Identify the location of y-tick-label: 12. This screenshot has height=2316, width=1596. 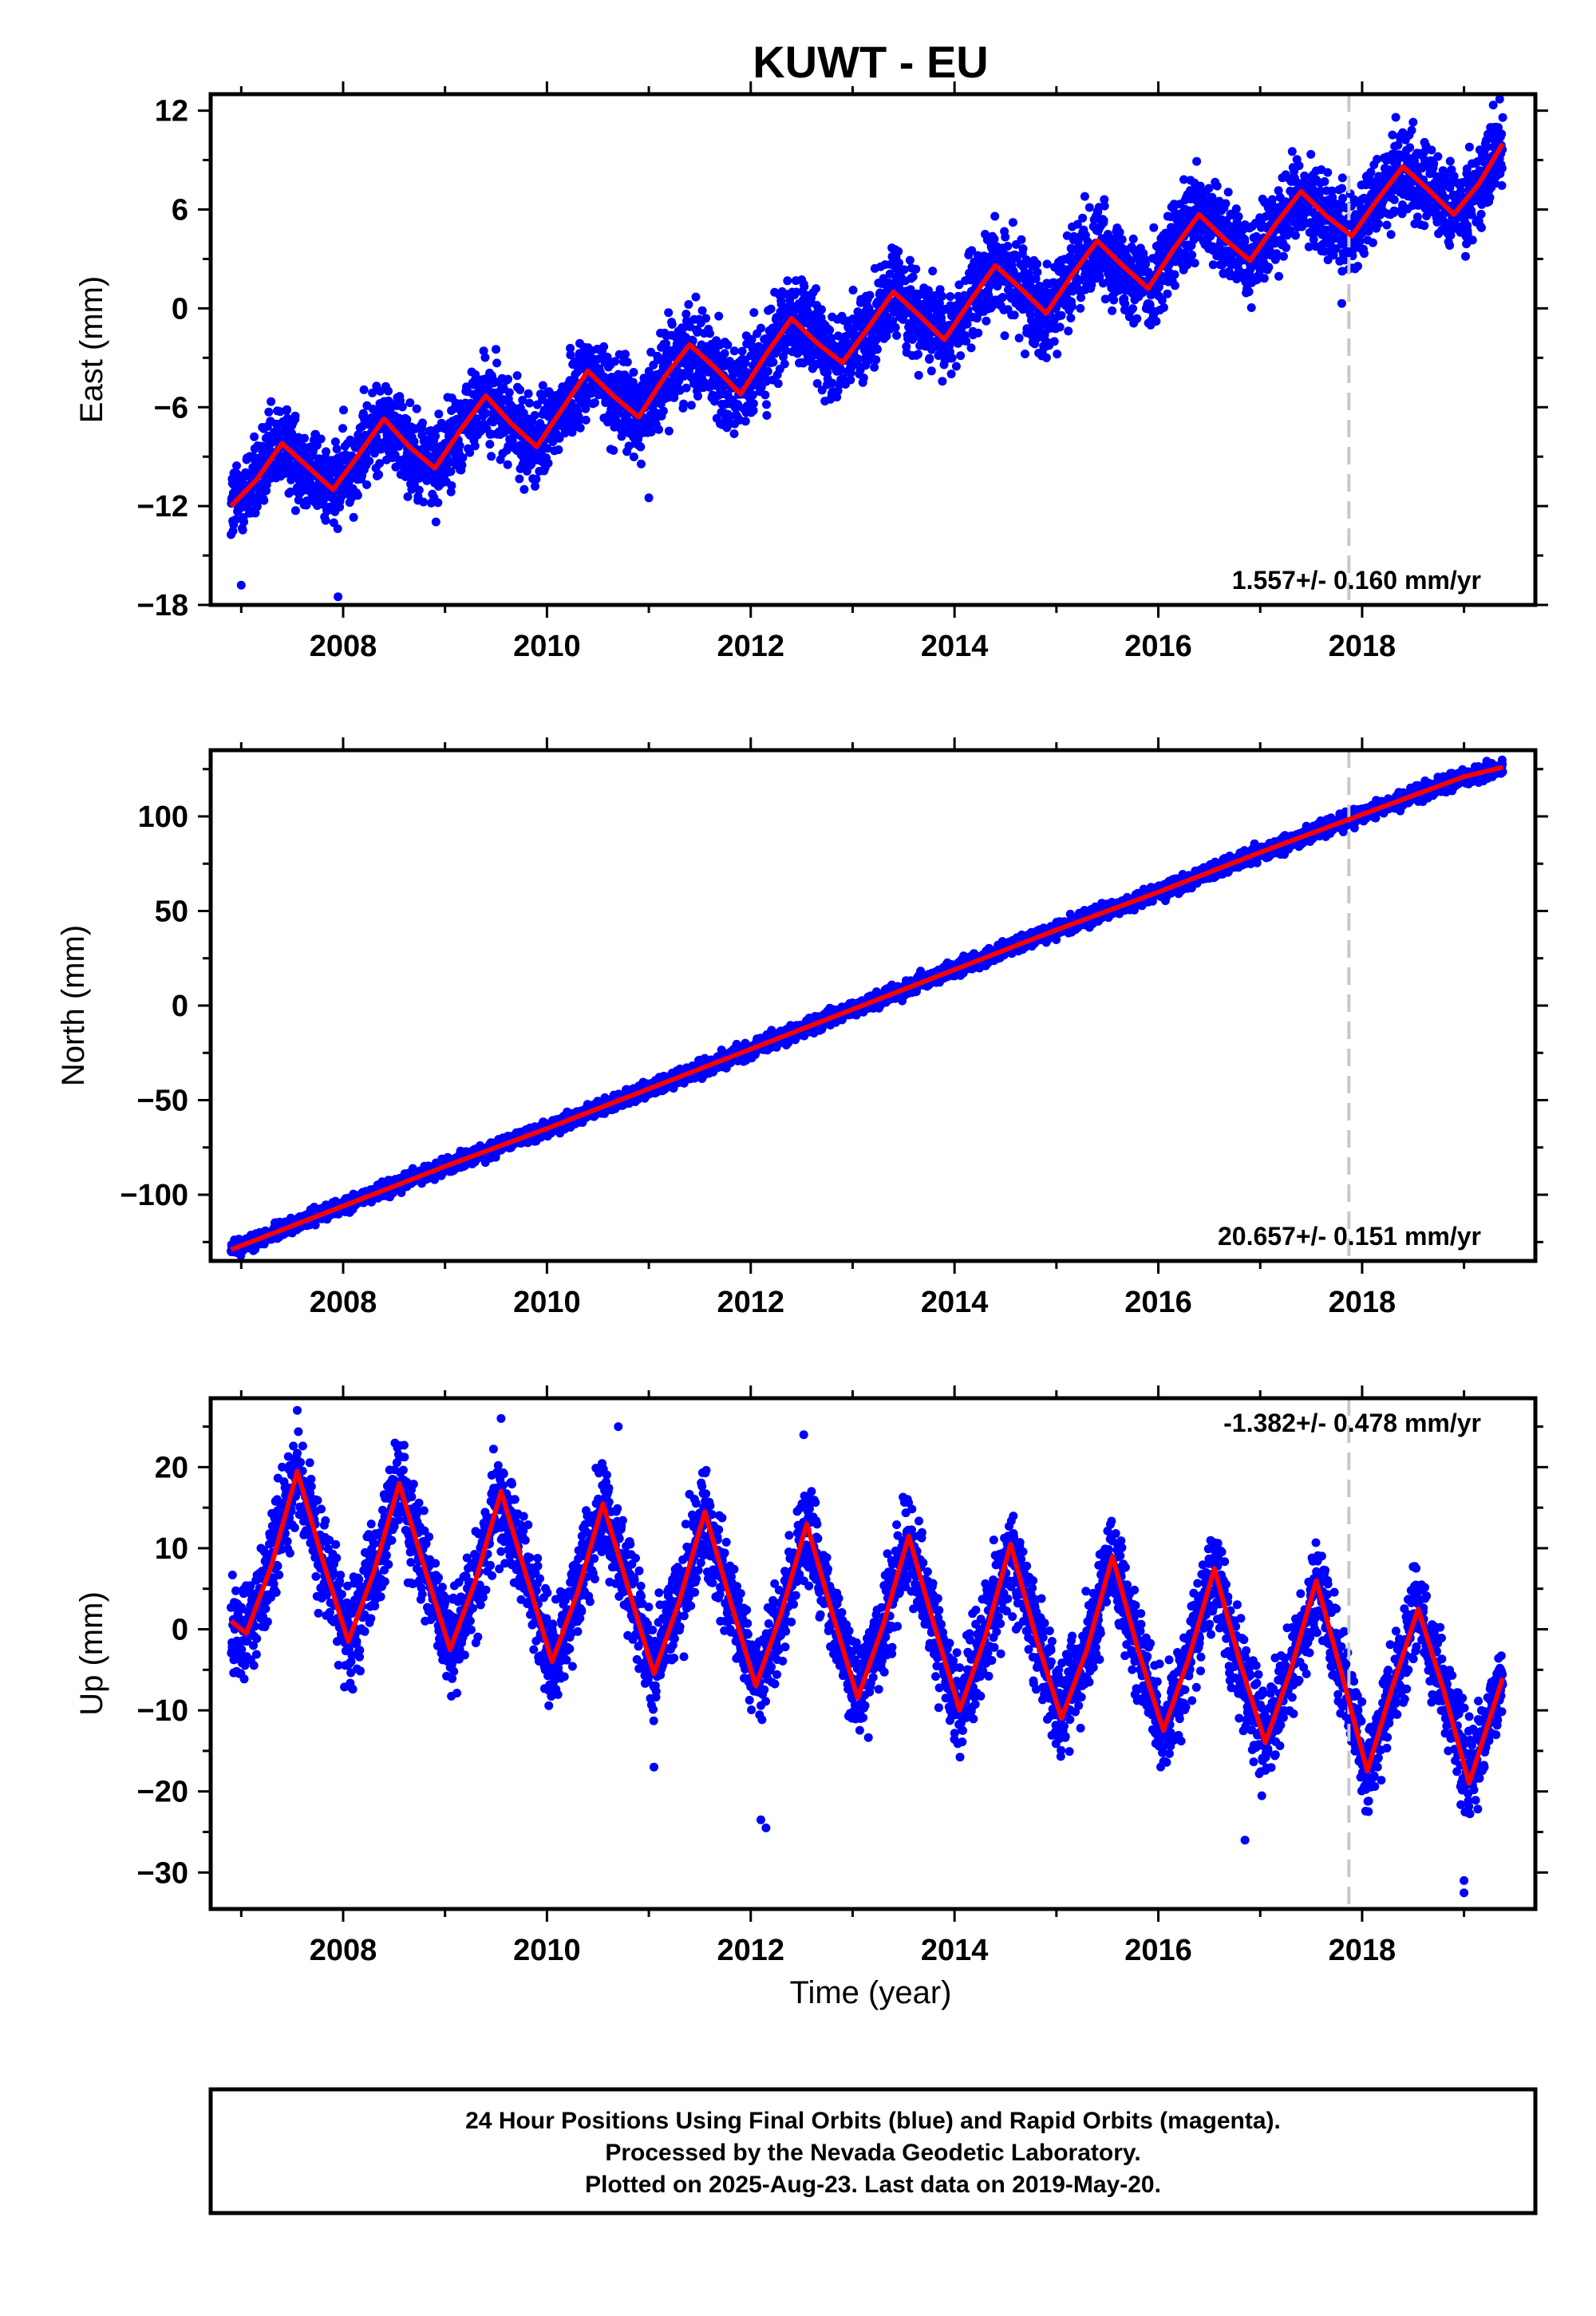
(171, 111).